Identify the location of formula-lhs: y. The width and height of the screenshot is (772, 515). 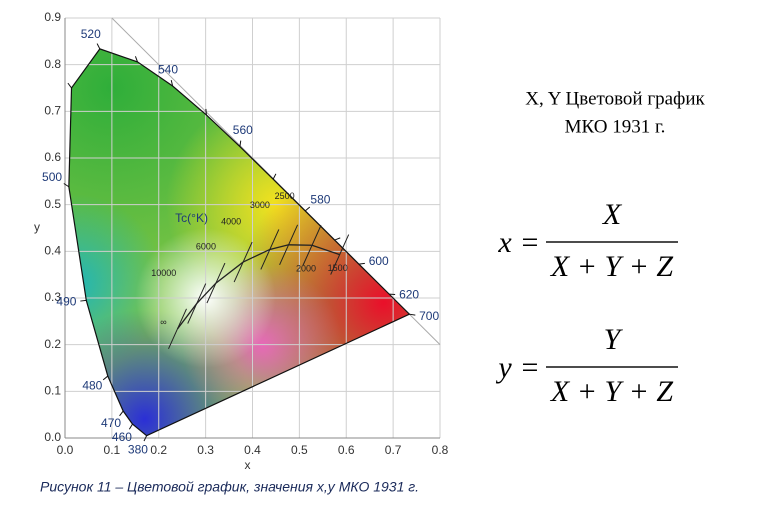
(503, 367).